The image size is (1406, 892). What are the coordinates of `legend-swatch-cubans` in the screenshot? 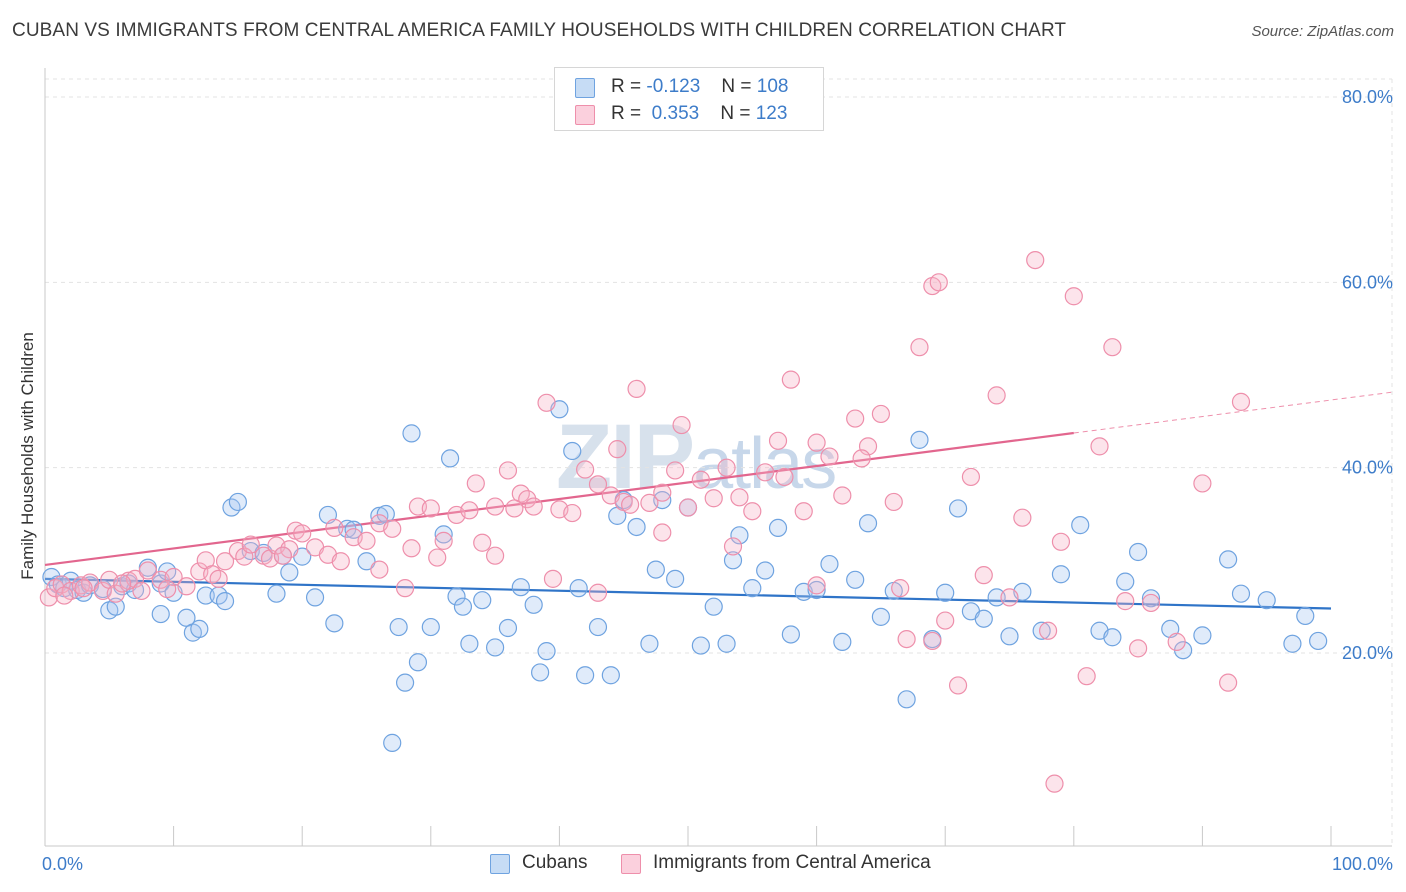 It's located at (585, 88).